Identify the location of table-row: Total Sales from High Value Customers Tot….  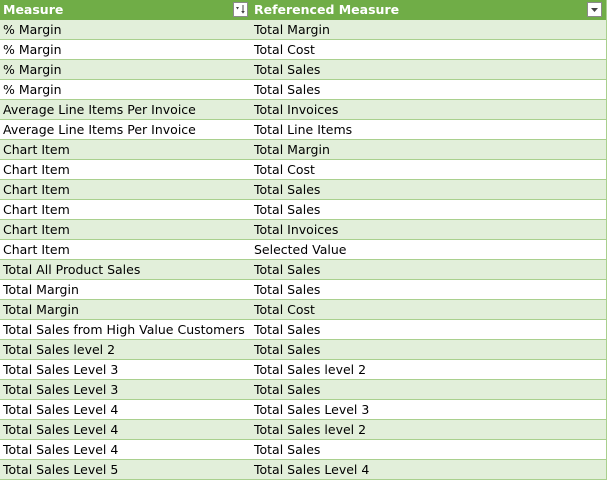
(303, 330).